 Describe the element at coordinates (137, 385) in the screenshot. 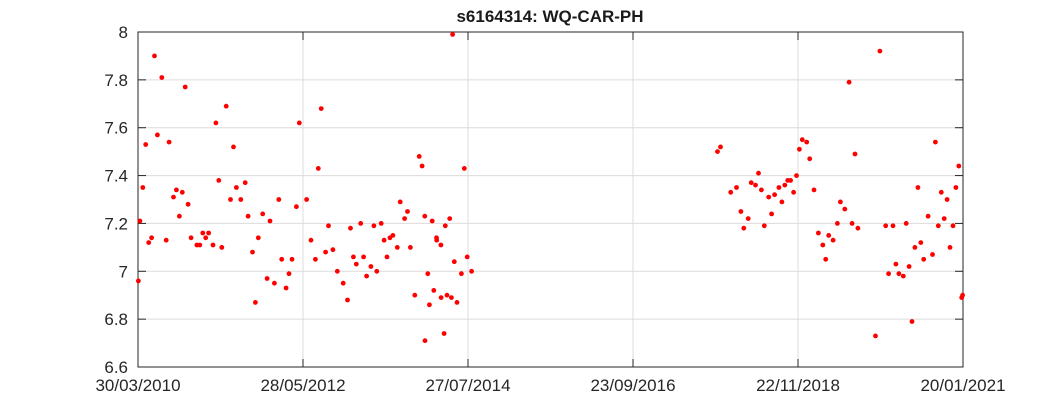

I see `x-tick-label: 30/03/2010` at that location.